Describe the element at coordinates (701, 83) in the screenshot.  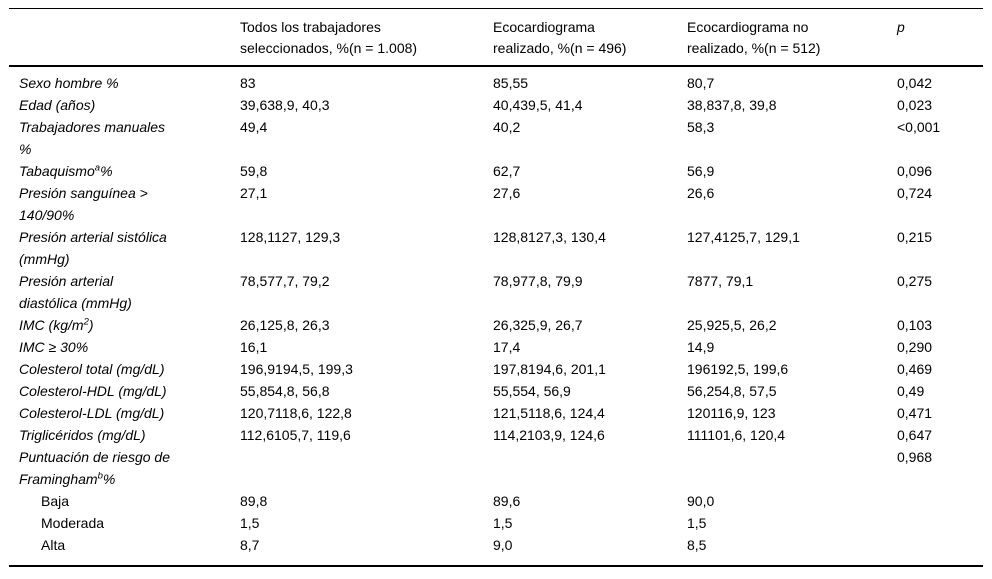
I see `cell-value: 80,7` at that location.